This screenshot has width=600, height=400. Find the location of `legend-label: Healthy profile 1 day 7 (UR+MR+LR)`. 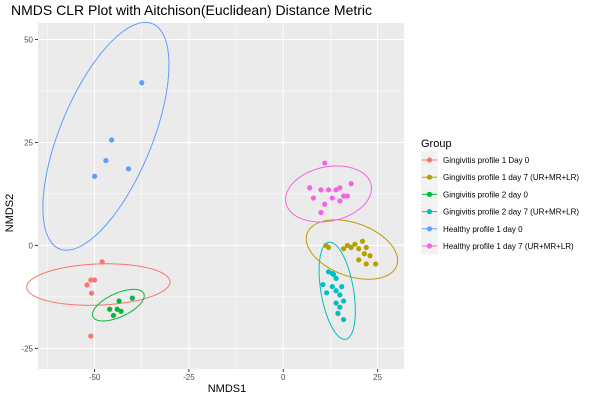

legend-label: Healthy profile 1 day 7 (UR+MR+LR) is located at coordinates (508, 246).